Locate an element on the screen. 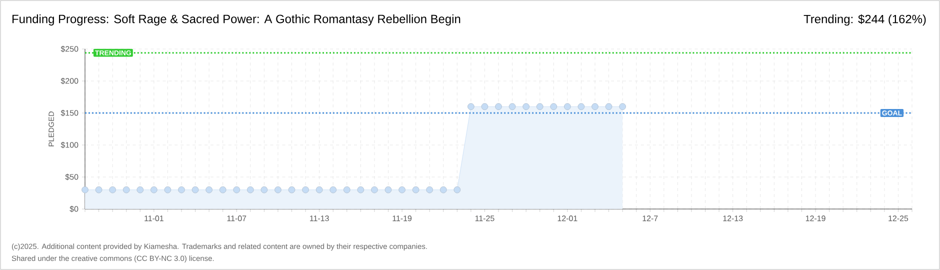  chart-subtitle: Trending: $244 (162%) is located at coordinates (865, 20).